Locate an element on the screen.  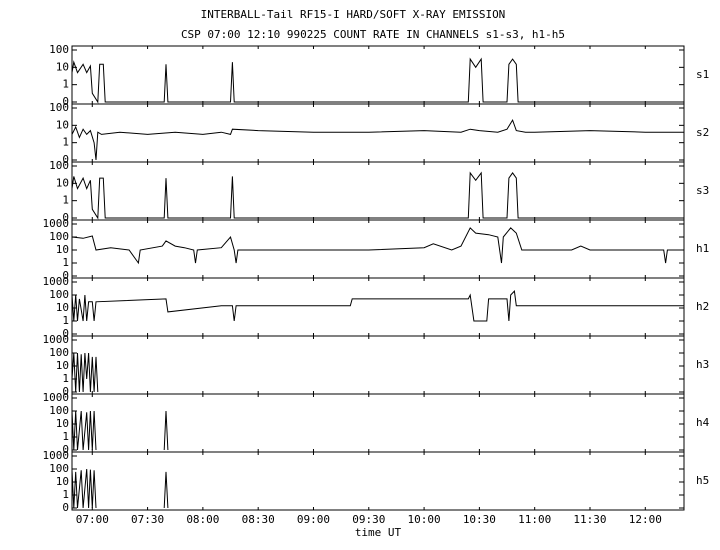
panel-label: s1 is located at coordinates (702, 74).